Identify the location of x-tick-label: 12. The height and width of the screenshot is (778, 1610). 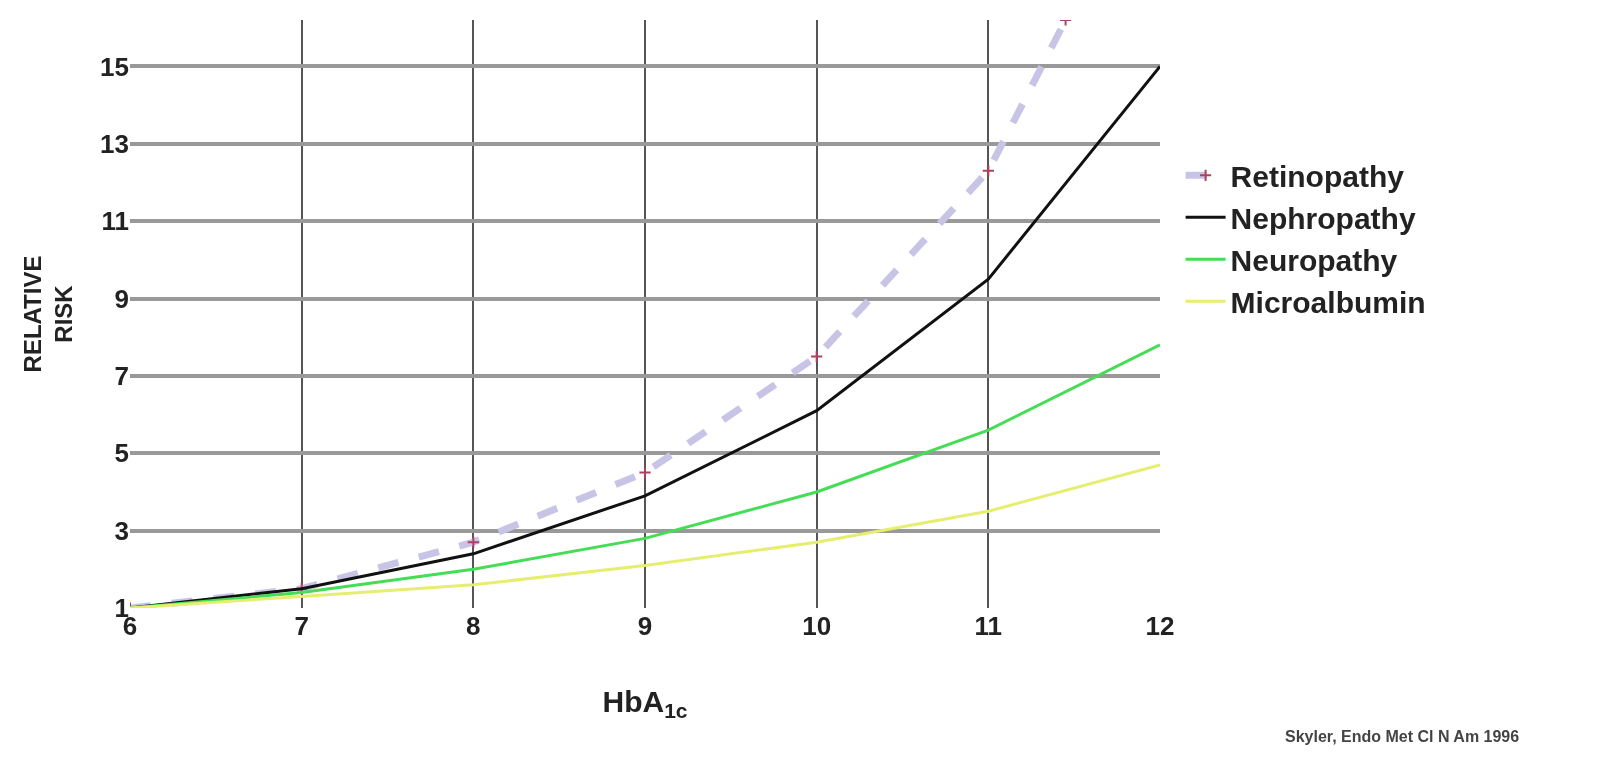
(1160, 626).